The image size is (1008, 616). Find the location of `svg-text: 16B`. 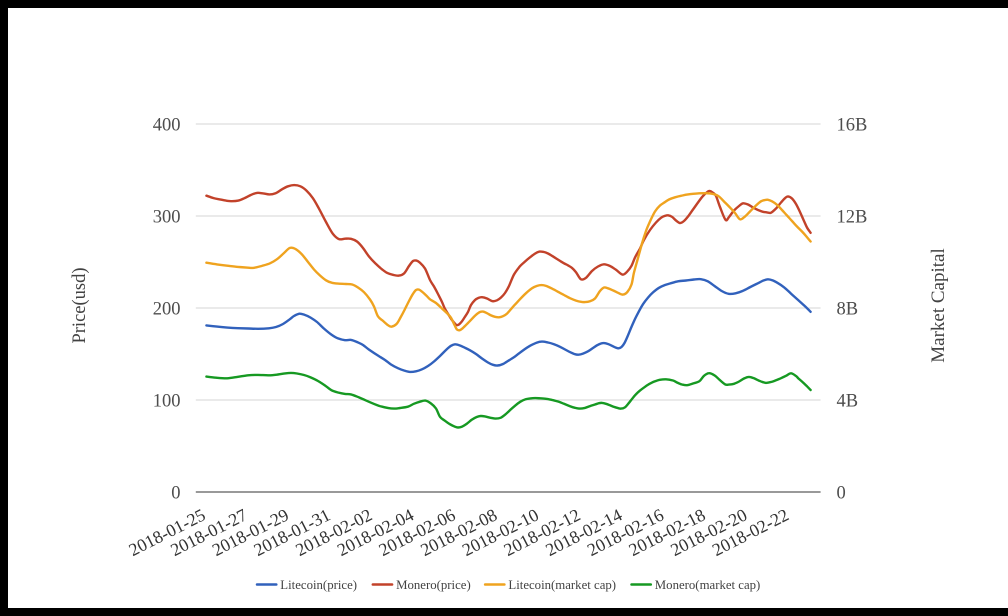

svg-text: 16B is located at coordinates (852, 125).